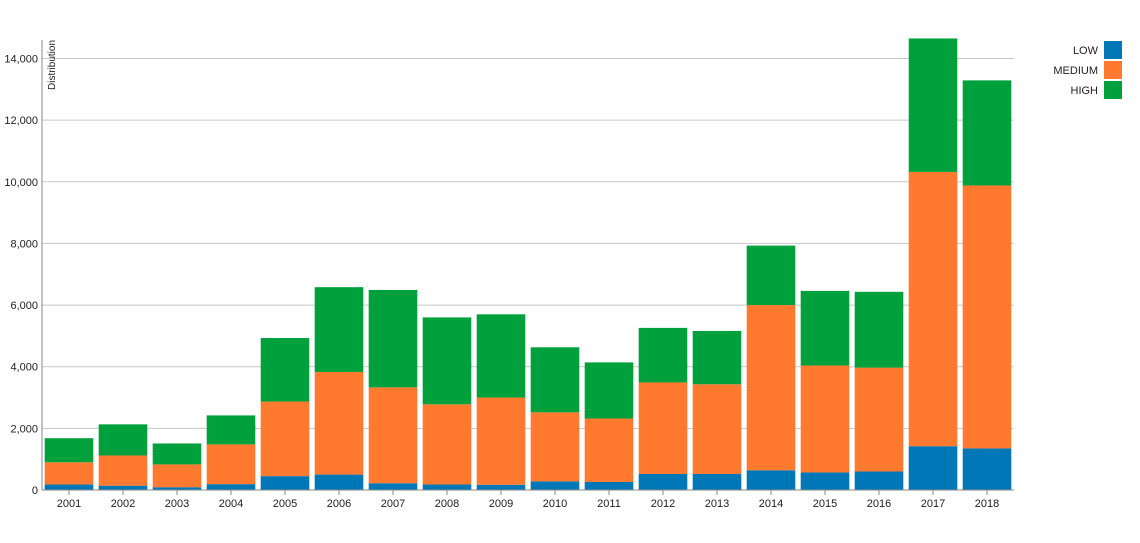  What do you see at coordinates (771, 504) in the screenshot?
I see `x-tick-label: 2014` at bounding box center [771, 504].